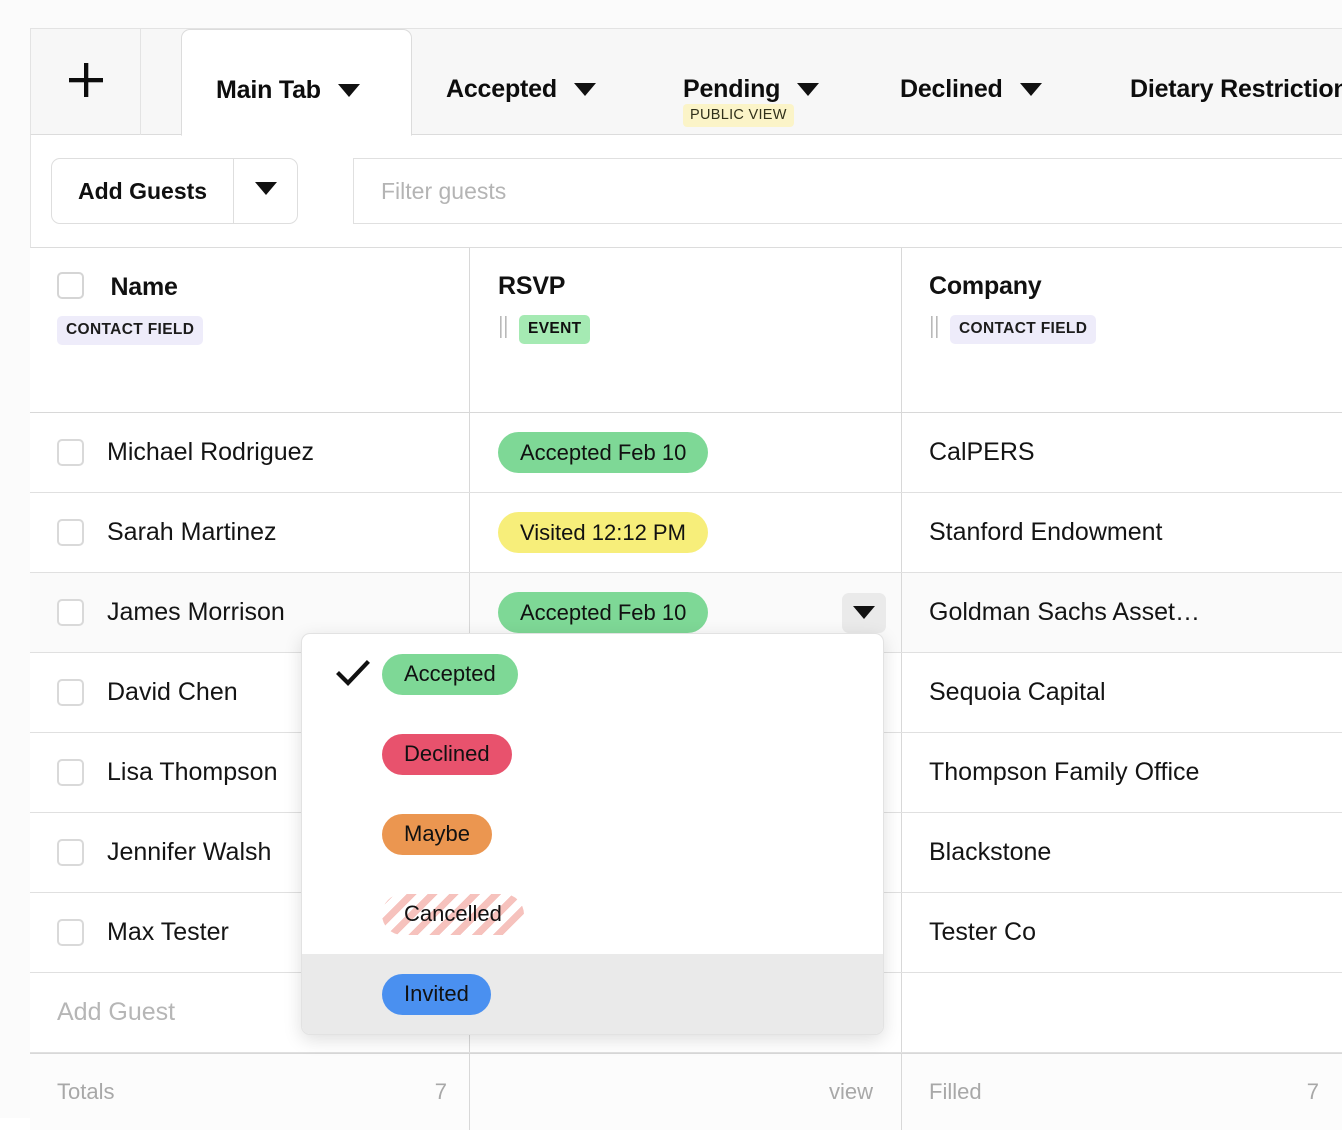 This screenshot has height=1130, width=1342. Describe the element at coordinates (1121, 1012) in the screenshot. I see `add-guest-company-cell` at that location.